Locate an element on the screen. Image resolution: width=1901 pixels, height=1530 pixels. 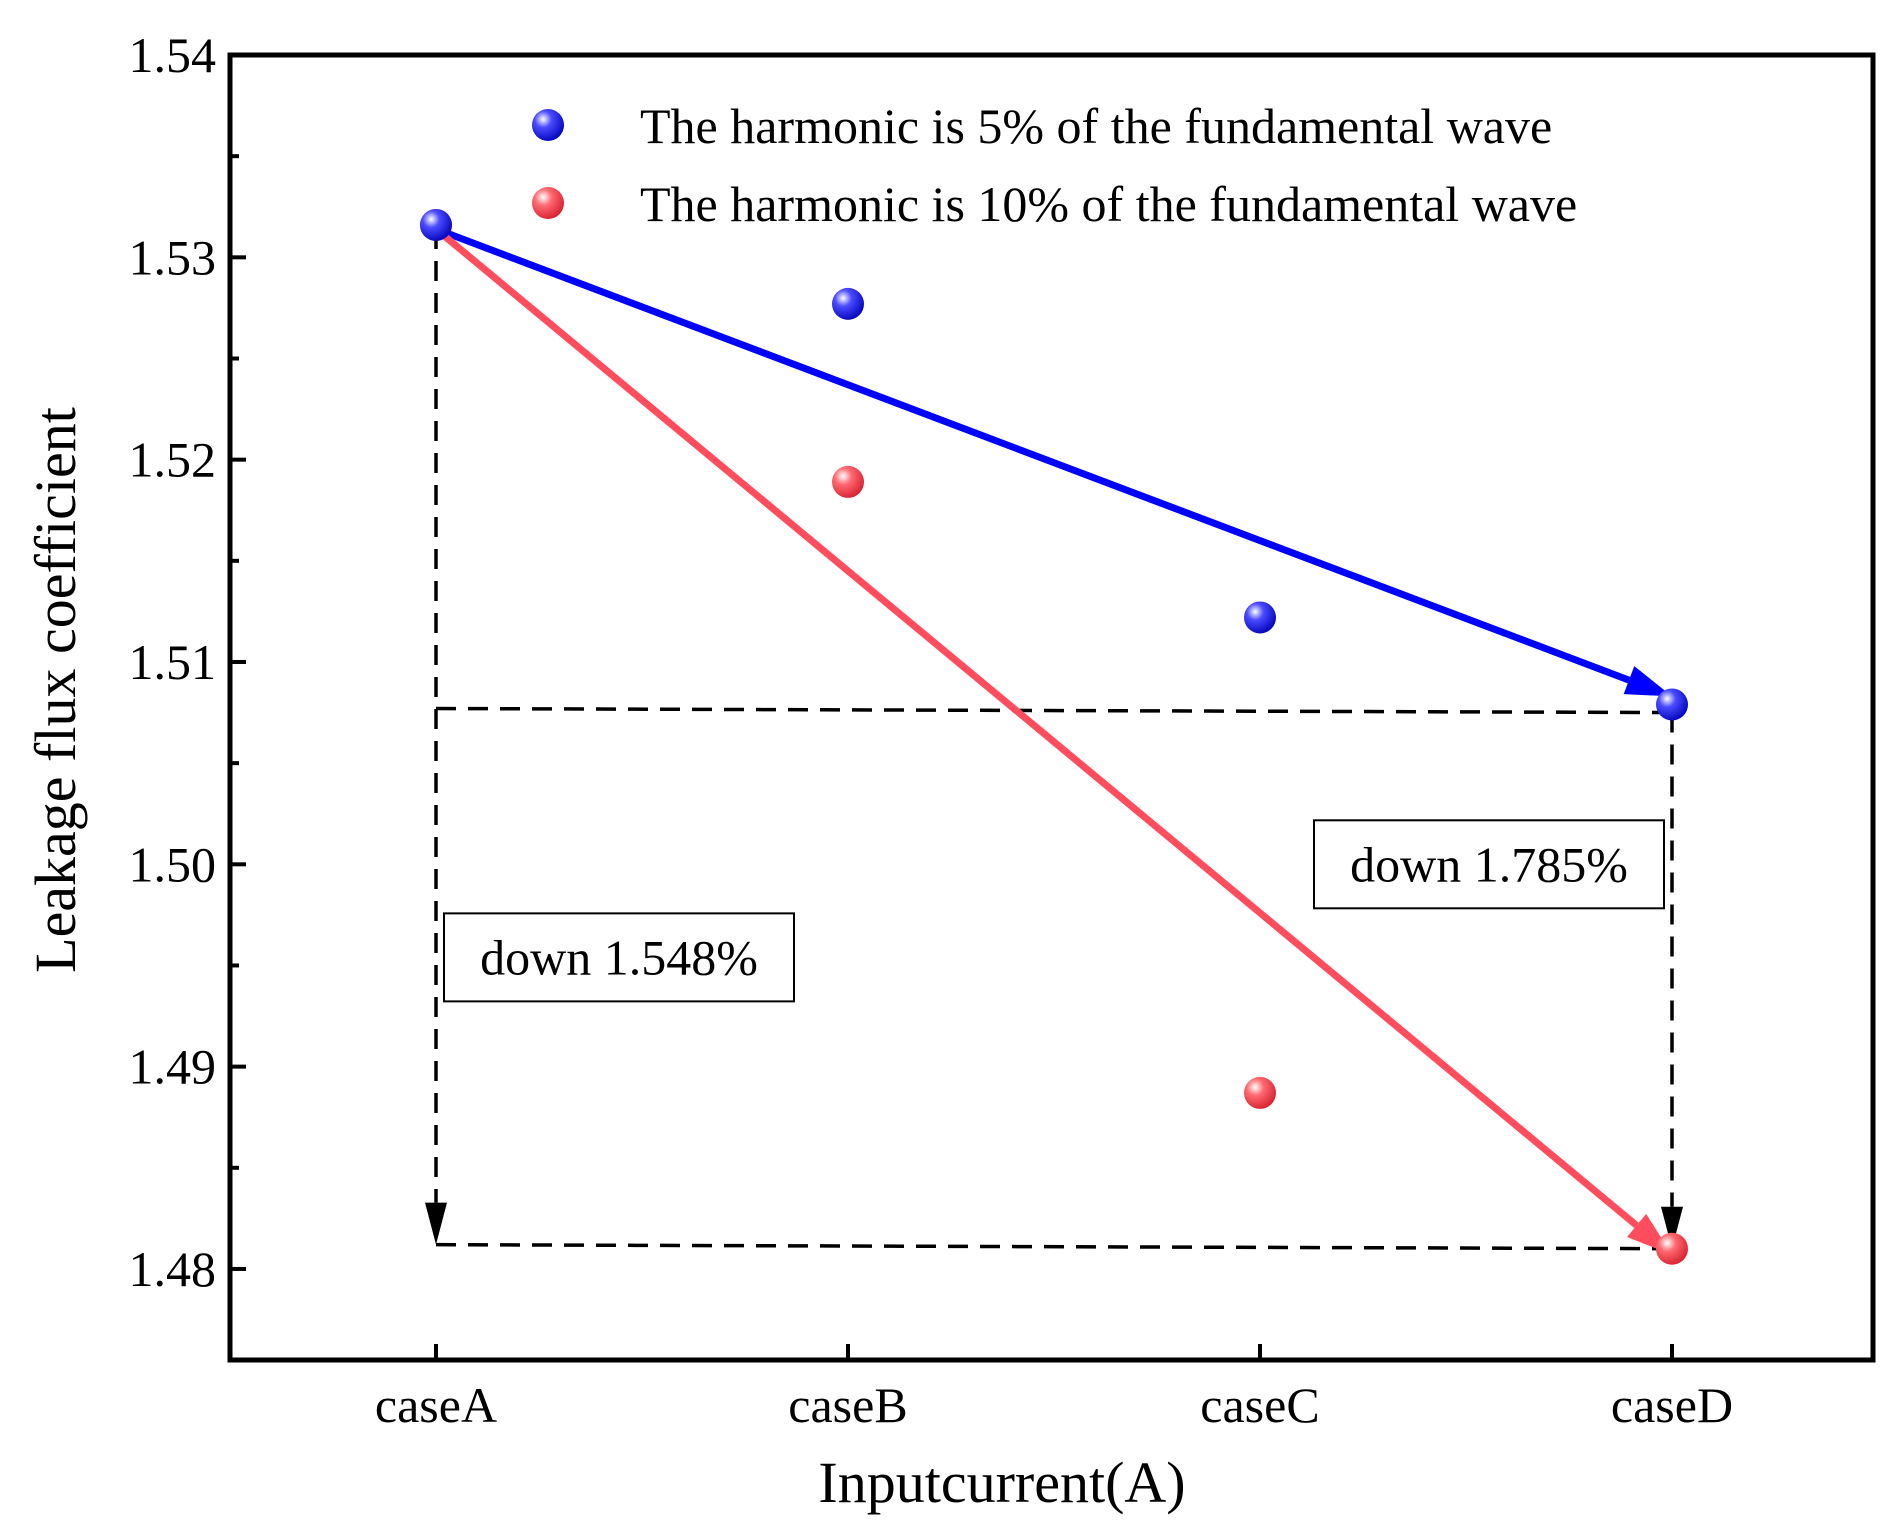
x-tick-label: caseD is located at coordinates (1672, 1405).